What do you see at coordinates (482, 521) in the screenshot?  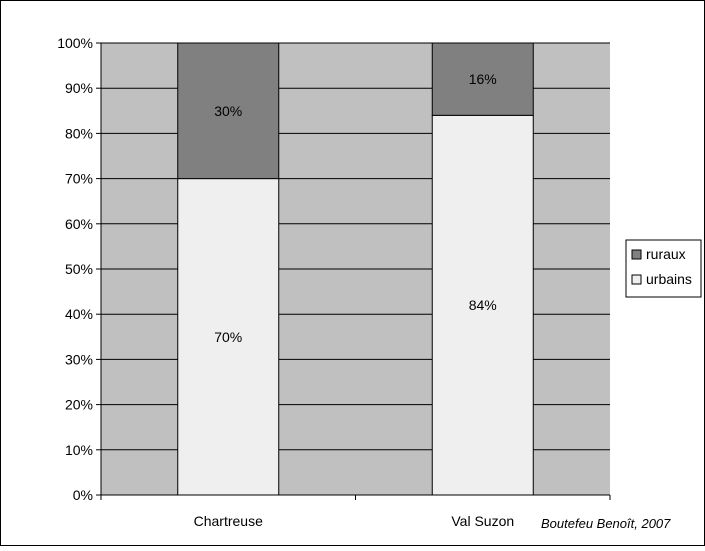 I see `x-tick-label: Val Suzon` at bounding box center [482, 521].